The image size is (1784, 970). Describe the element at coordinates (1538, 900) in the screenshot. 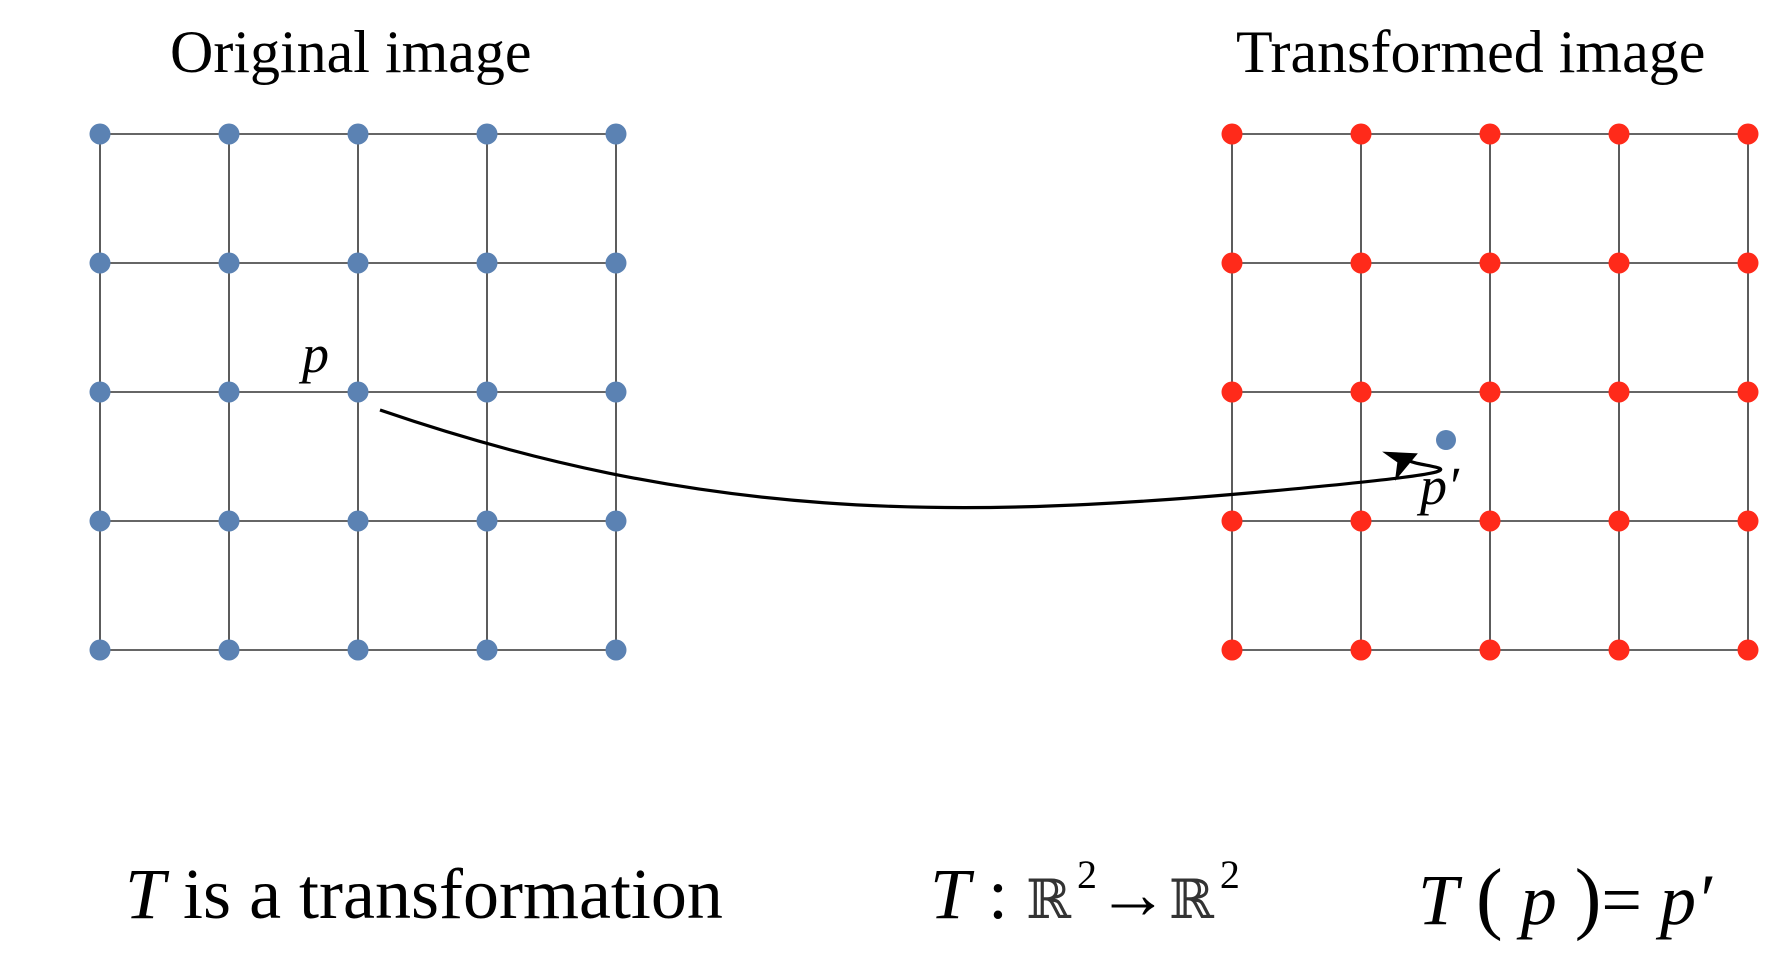

I see `equation-p: p` at that location.